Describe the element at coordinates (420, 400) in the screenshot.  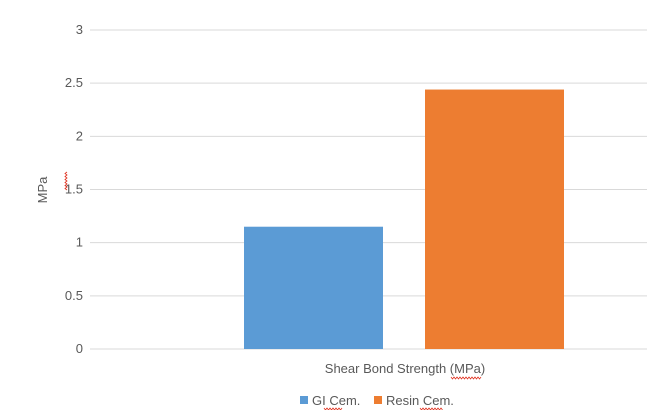
I see `legend-label-resin-cem: Resin Cem.` at that location.